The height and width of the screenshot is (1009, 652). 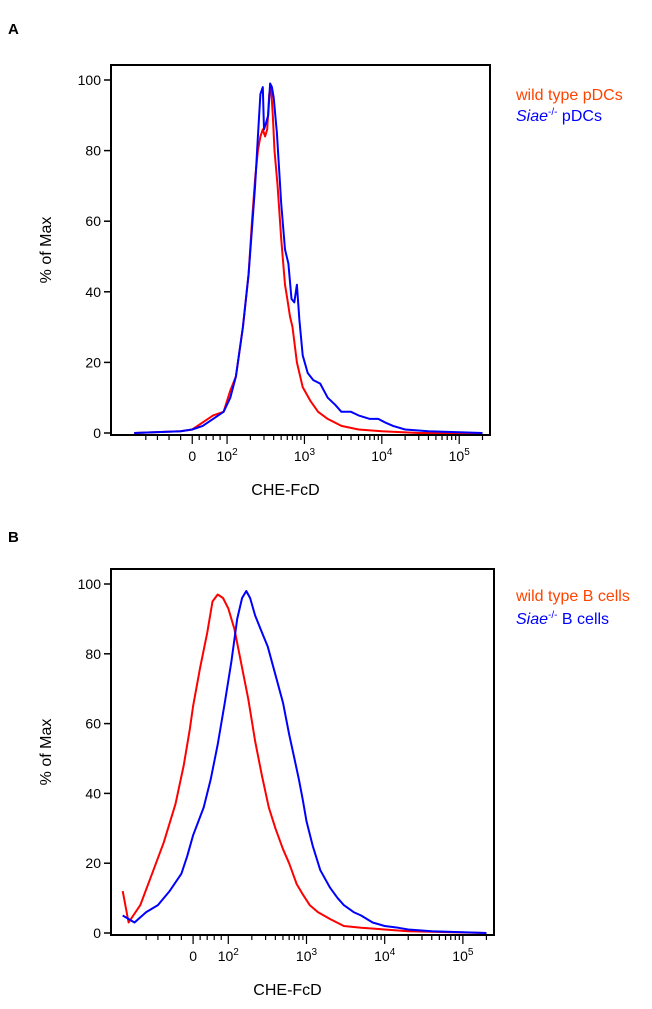 I want to click on panel-label-b: B, so click(x=13, y=537).